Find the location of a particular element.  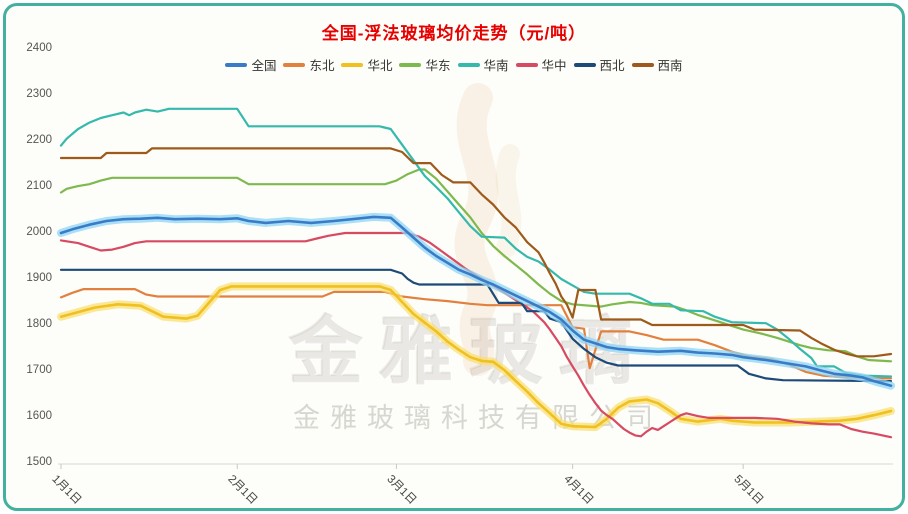

y-axis-label: 2200 is located at coordinates (39, 140).